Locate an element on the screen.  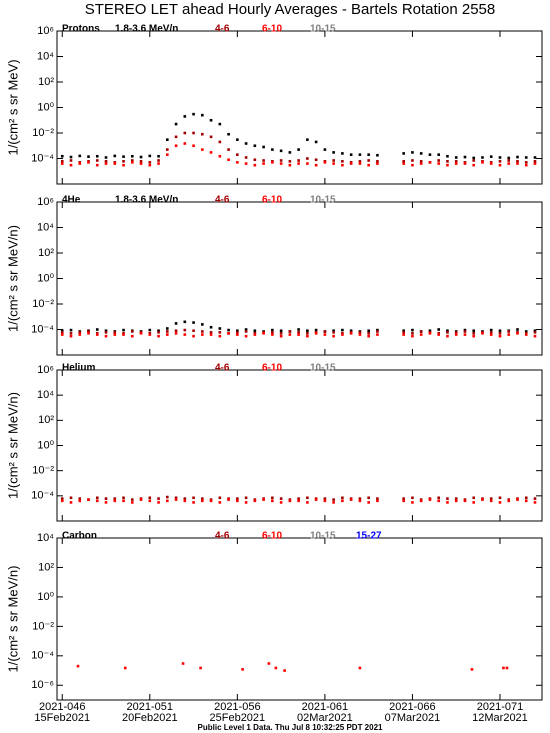
x-tick-label: 2021-051 is located at coordinates (150, 707).